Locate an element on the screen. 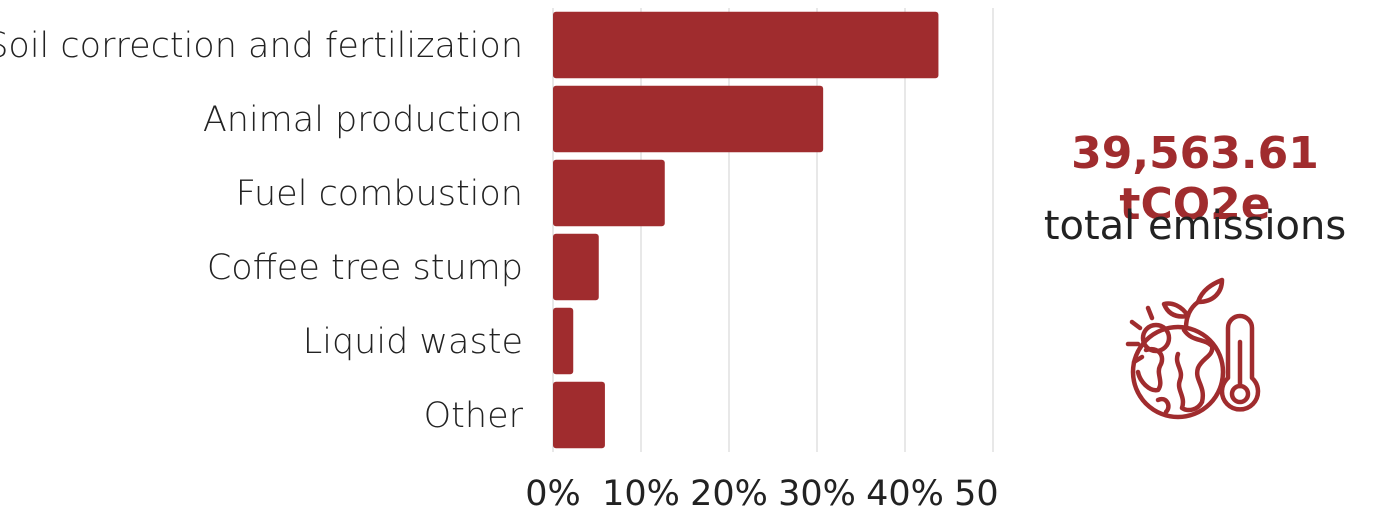 This screenshot has width=1397, height=511. category-label: Coffee tree stump is located at coordinates (365, 268).